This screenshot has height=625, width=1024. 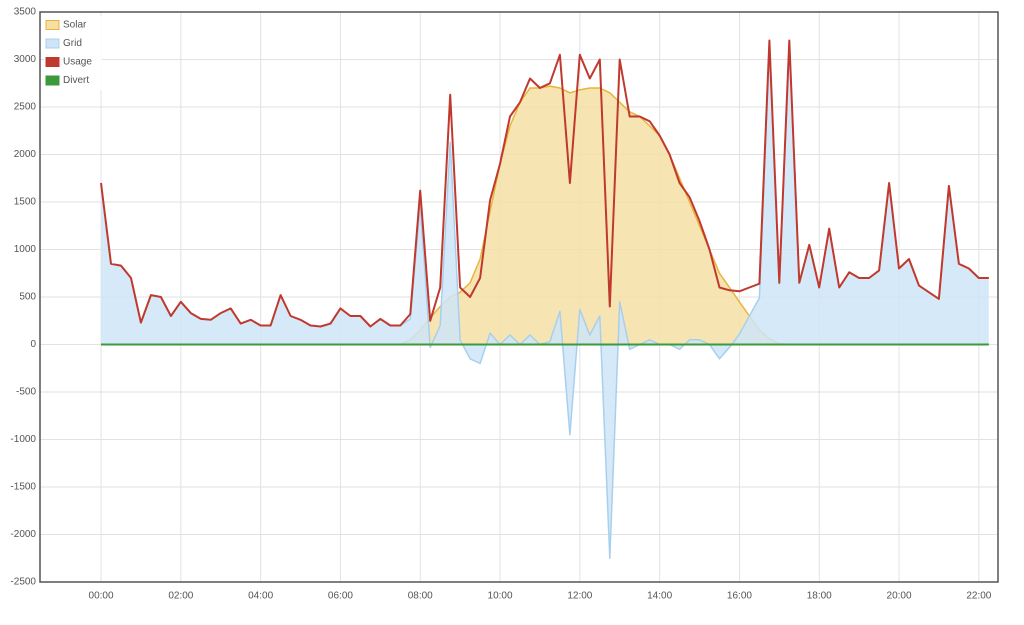 What do you see at coordinates (73, 53) in the screenshot?
I see `legend: Solar Grid Usage Divert` at bounding box center [73, 53].